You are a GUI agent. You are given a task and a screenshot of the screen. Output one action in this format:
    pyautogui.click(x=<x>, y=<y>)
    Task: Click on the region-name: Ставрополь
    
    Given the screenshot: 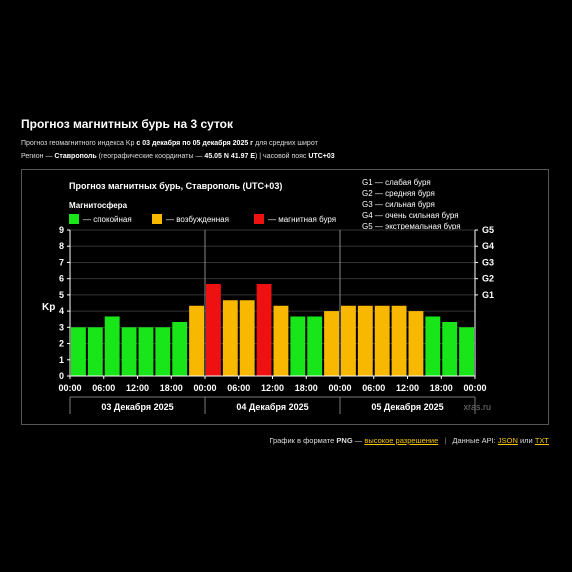 What is the action you would take?
    pyautogui.click(x=75, y=156)
    